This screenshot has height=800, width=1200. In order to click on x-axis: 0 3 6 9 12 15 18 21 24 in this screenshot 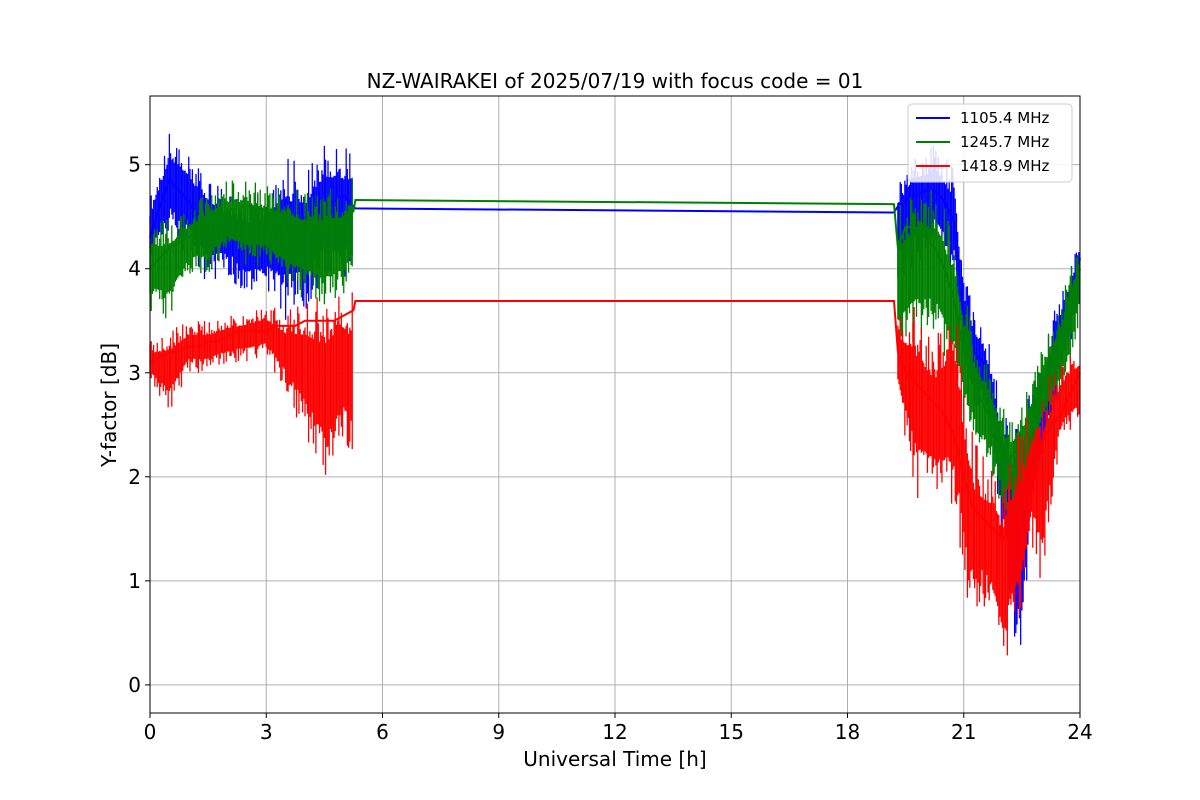, I will do `click(618, 728)`.